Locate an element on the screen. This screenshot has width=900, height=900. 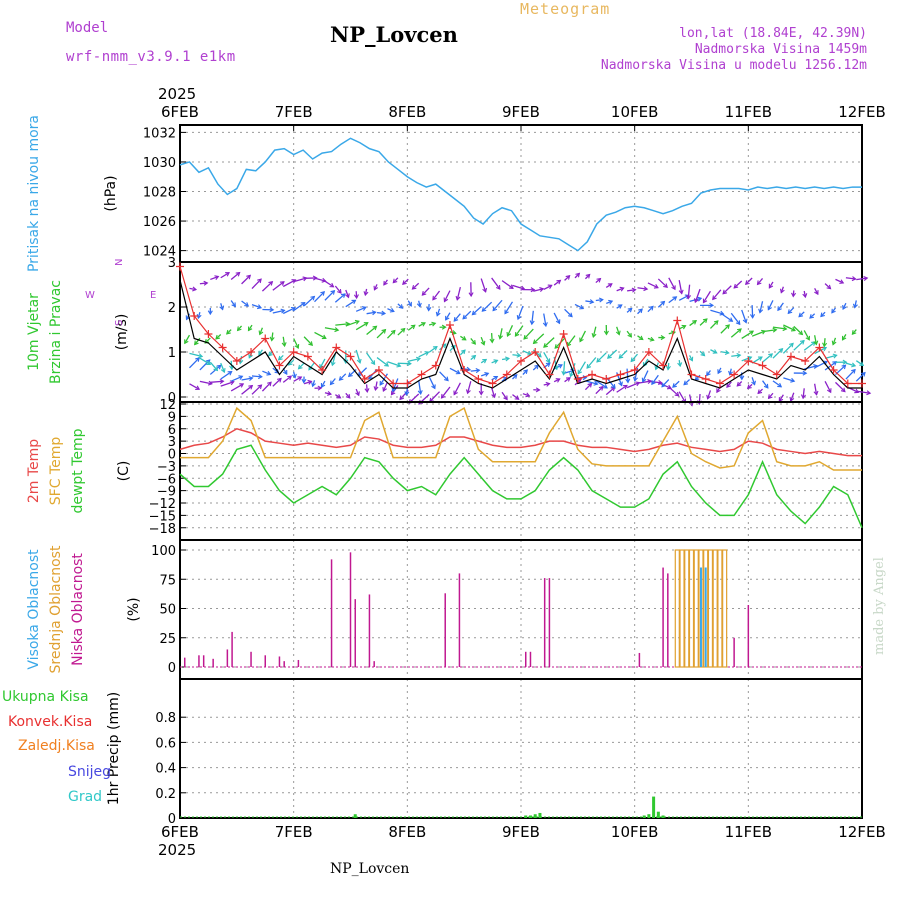
panel-frame is located at coordinates (521, 193).